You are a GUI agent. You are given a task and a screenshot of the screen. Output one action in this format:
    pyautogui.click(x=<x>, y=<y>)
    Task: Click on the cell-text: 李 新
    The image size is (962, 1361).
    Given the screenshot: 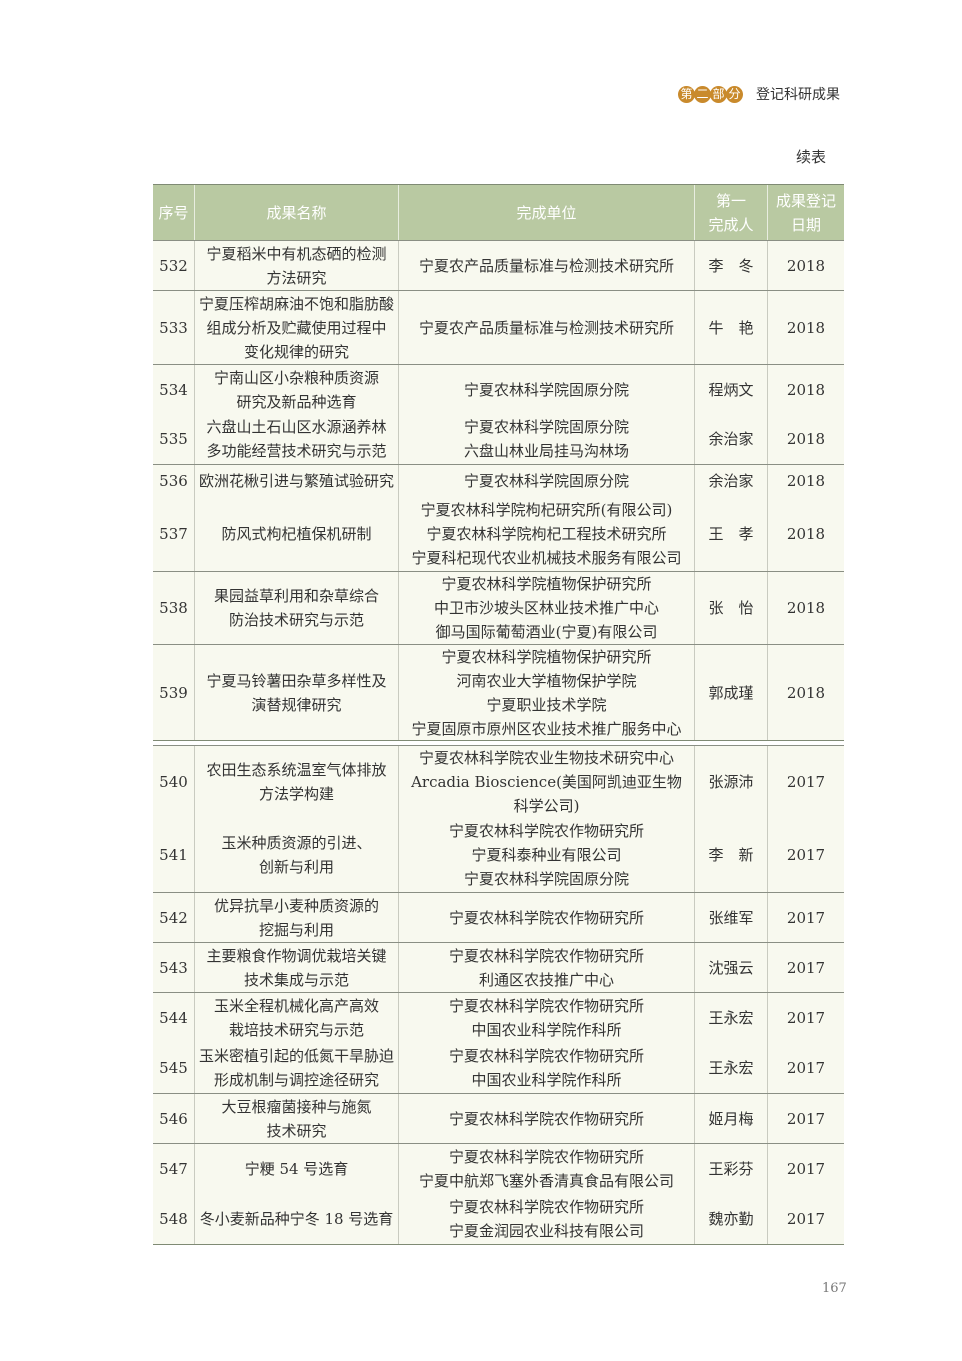 What is the action you would take?
    pyautogui.click(x=731, y=855)
    